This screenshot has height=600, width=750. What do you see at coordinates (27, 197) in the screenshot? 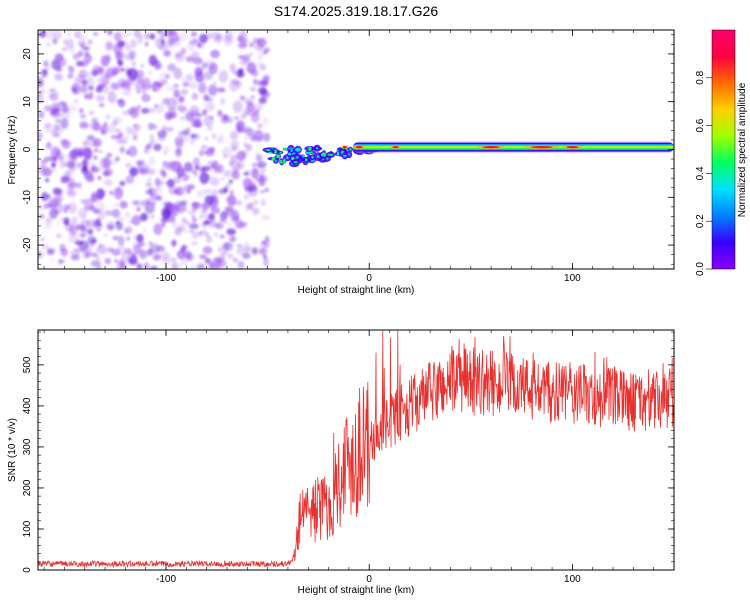
I see `y-tick-label: -10` at bounding box center [27, 197].